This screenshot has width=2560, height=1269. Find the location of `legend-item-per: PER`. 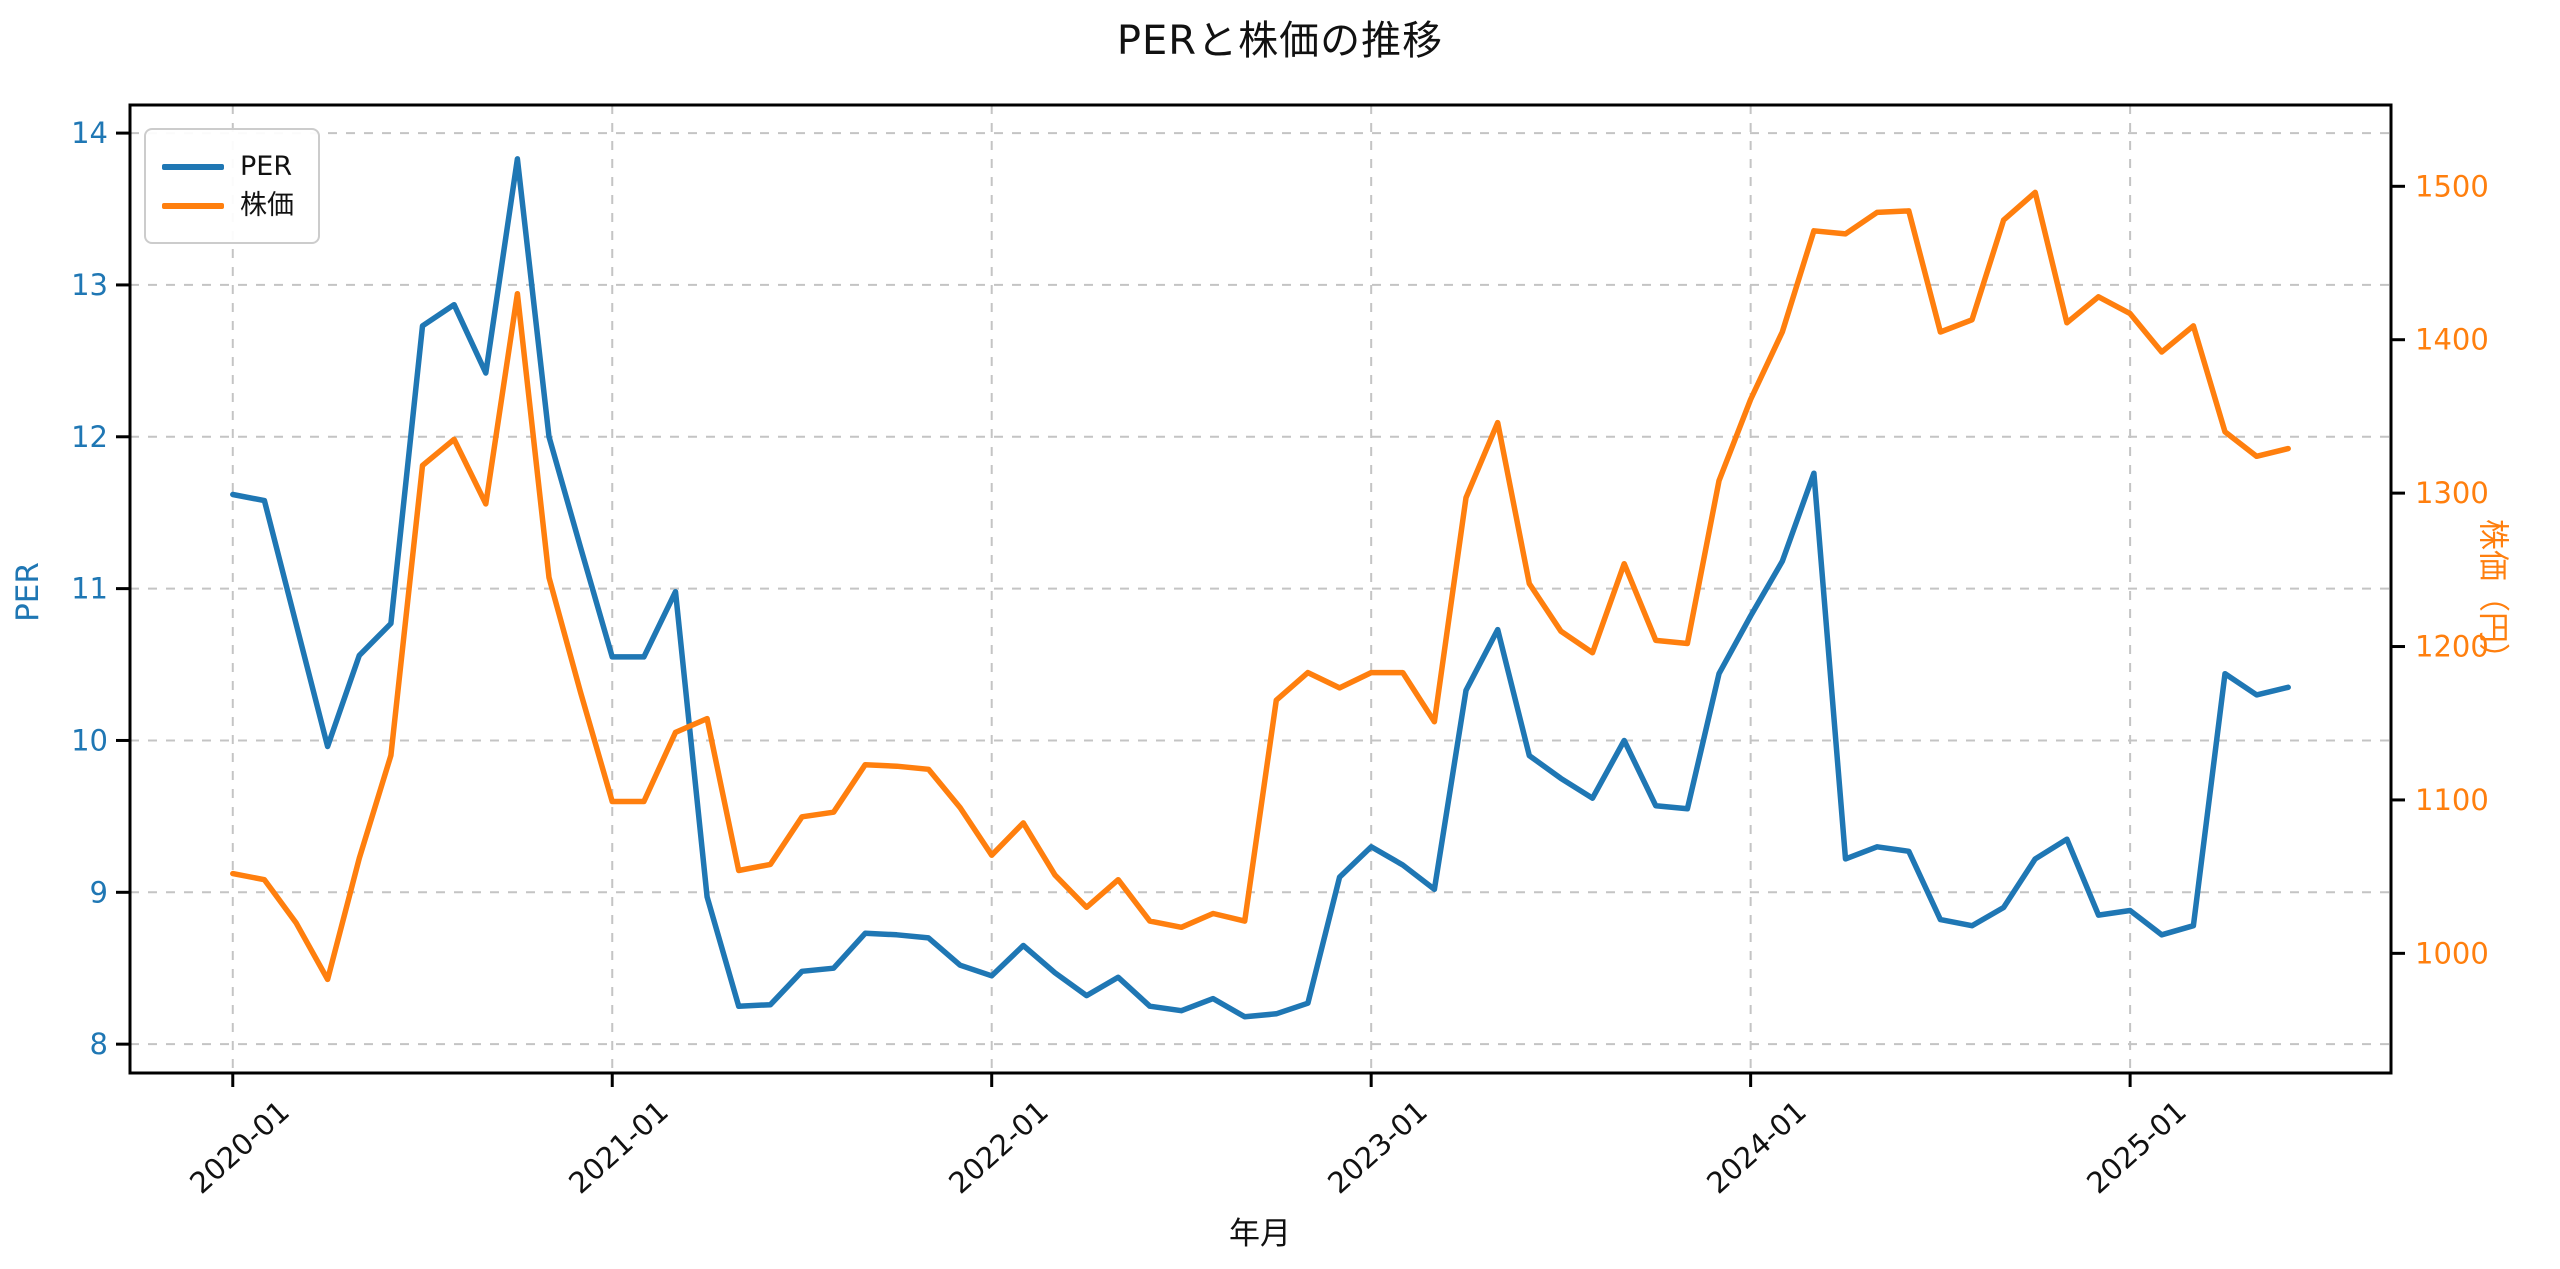

legend-item-per: PER is located at coordinates (232, 166).